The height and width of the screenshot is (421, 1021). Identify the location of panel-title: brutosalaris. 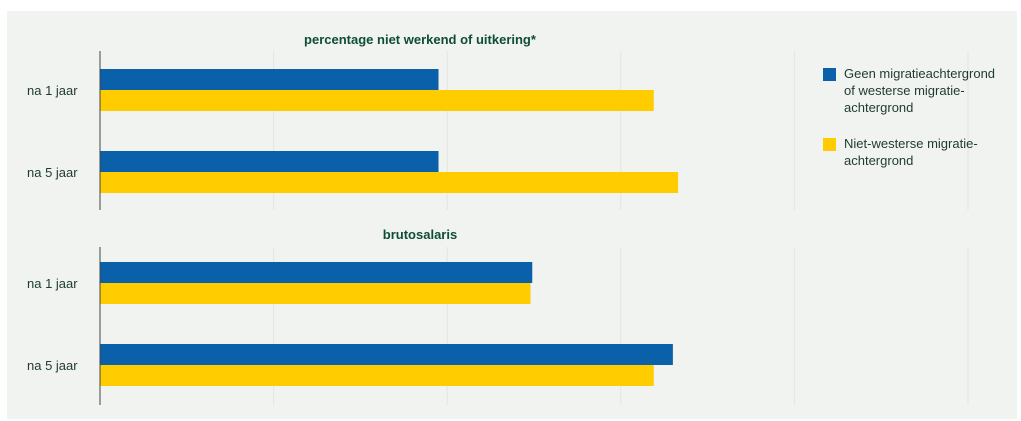
(420, 234).